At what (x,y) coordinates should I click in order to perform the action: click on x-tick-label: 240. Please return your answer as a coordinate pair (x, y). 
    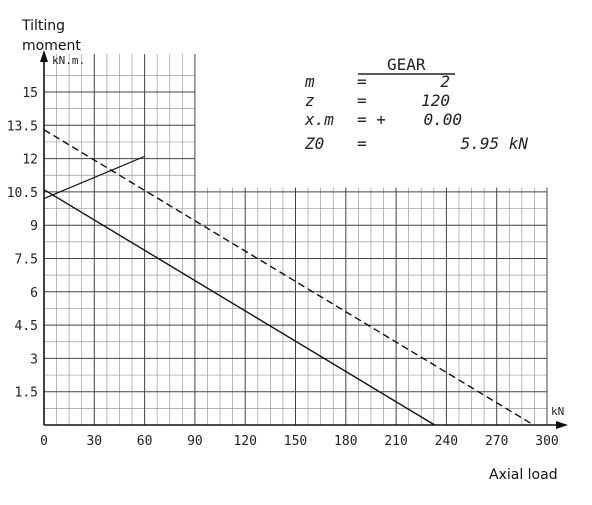
    Looking at the image, I should click on (446, 441).